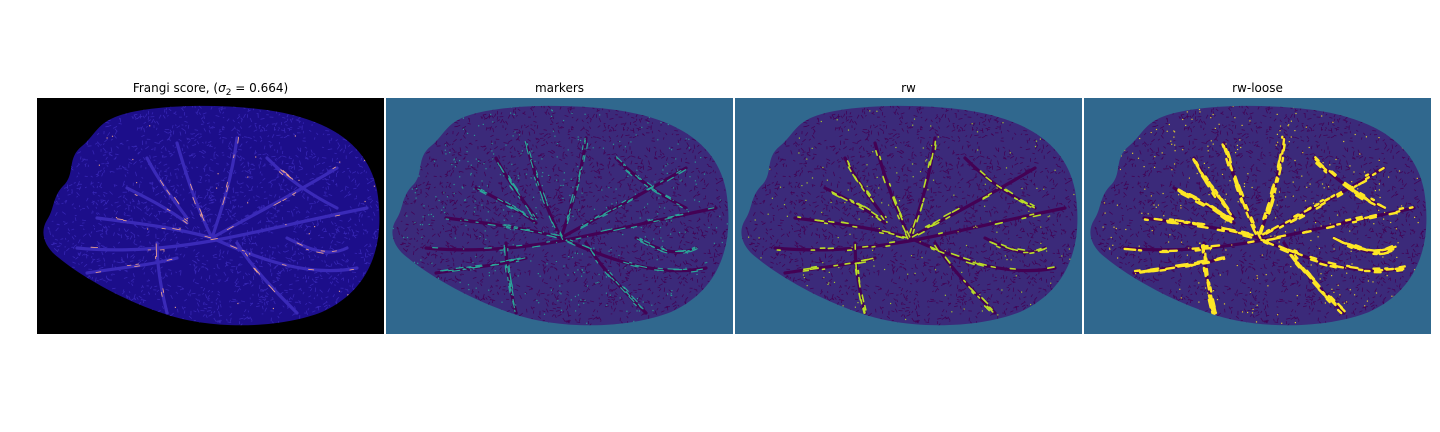 This screenshot has height=432, width=1440. Describe the element at coordinates (908, 88) in the screenshot. I see `panel-title-rw: rw` at that location.